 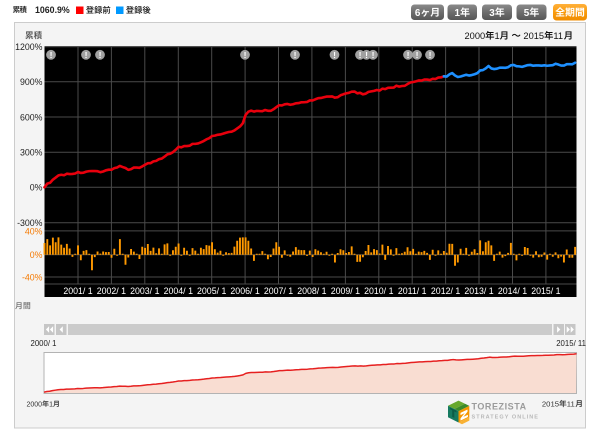 I want to click on svg-text: 2012/ 1, so click(x=445, y=291).